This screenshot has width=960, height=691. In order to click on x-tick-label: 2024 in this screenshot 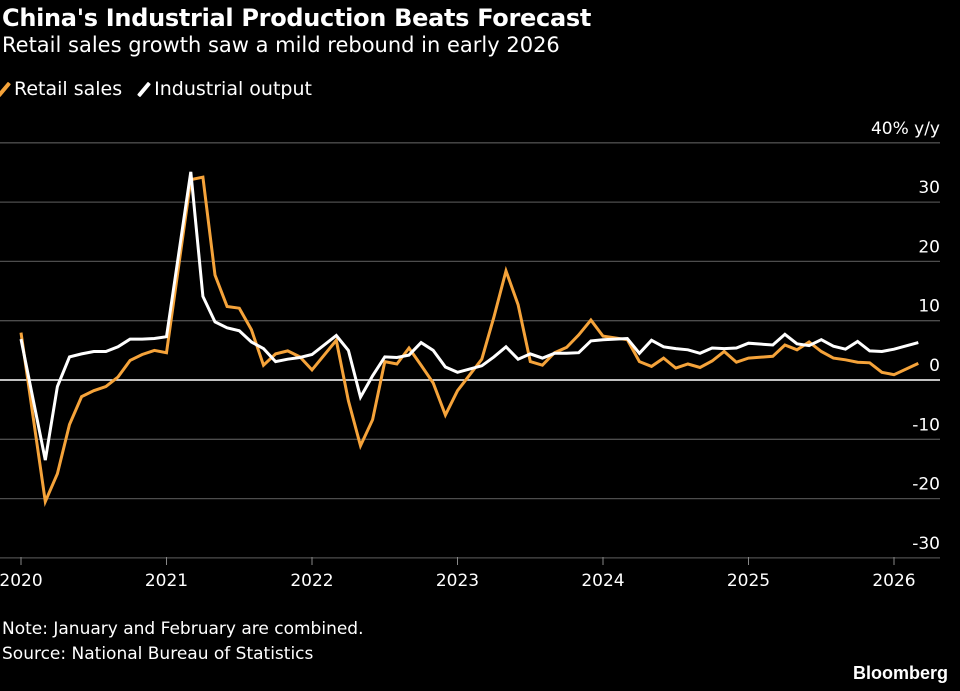, I will do `click(602, 581)`.